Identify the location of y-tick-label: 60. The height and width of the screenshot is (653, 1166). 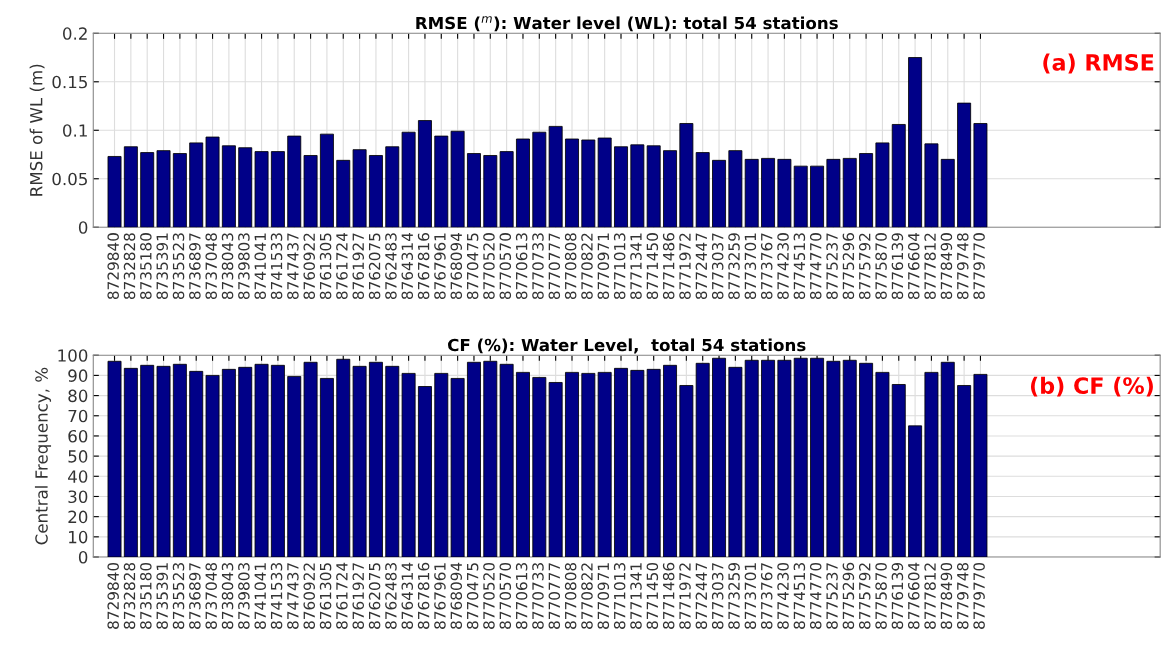
(78, 436).